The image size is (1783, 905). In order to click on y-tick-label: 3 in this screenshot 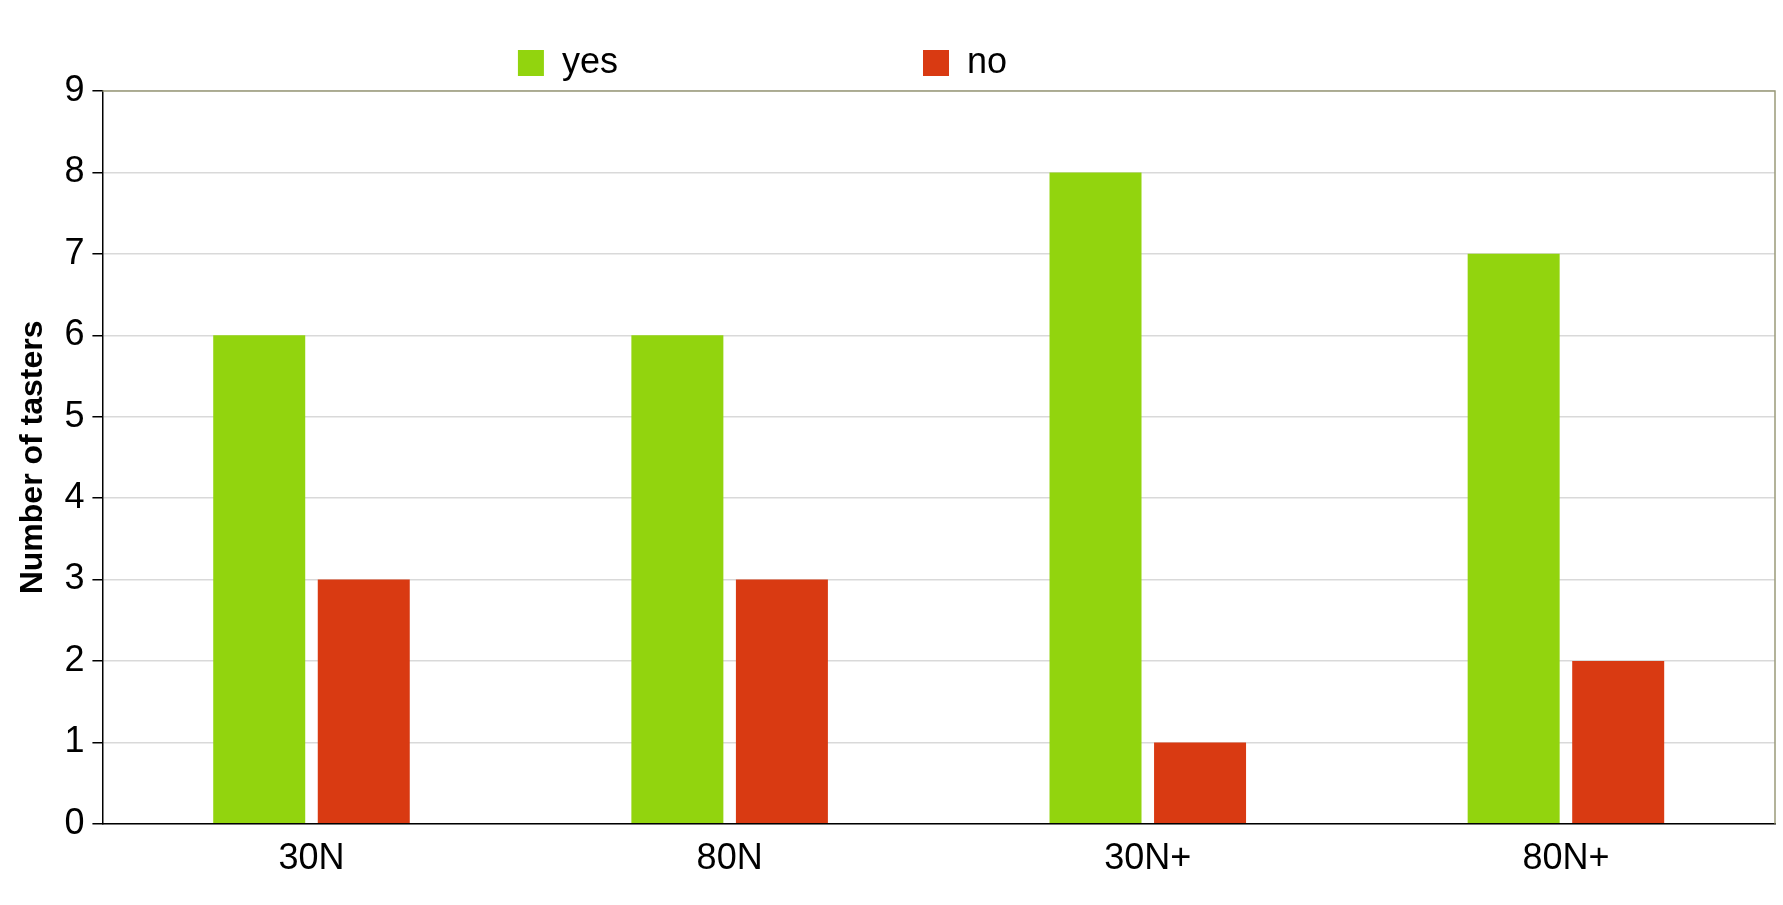, I will do `click(74, 577)`.